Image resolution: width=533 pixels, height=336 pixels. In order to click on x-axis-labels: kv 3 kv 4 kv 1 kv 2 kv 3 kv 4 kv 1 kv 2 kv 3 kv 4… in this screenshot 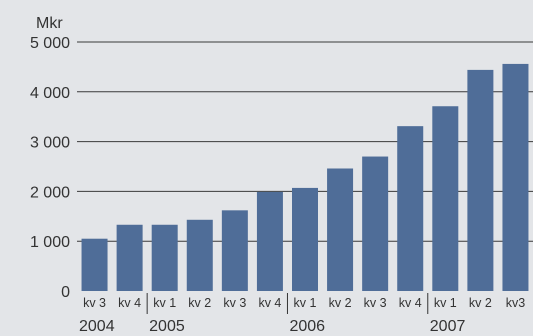, I will do `click(302, 314)`.